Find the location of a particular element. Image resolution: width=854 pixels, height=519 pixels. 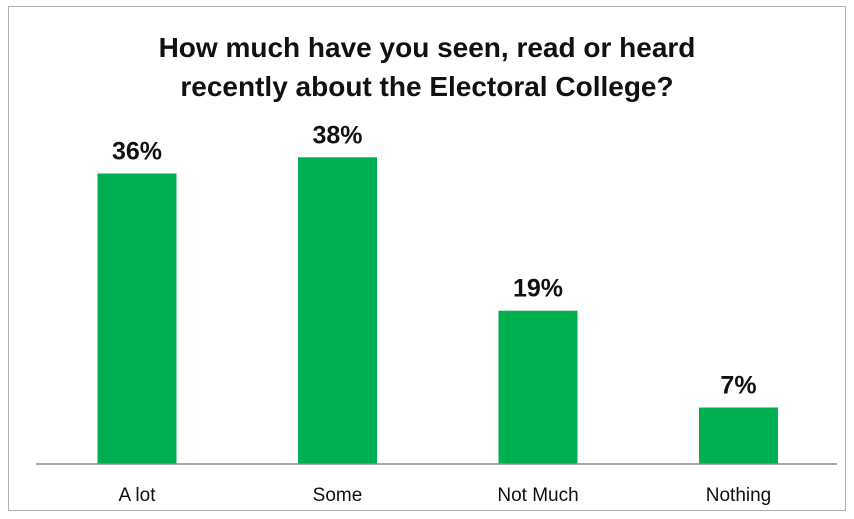

x-tick-label-some: Some is located at coordinates (338, 495).